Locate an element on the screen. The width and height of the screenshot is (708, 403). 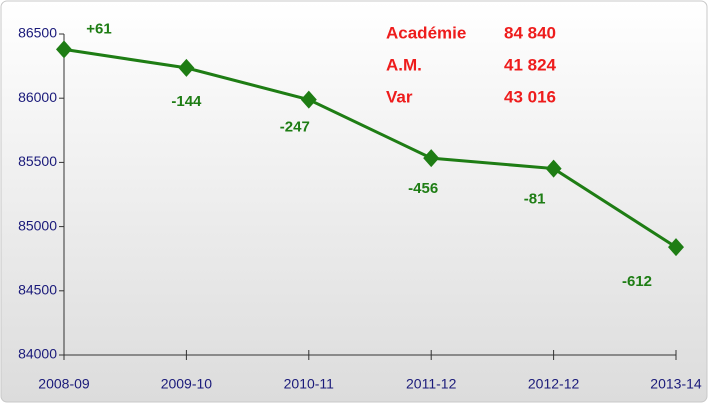
info-label: Var is located at coordinates (399, 96).